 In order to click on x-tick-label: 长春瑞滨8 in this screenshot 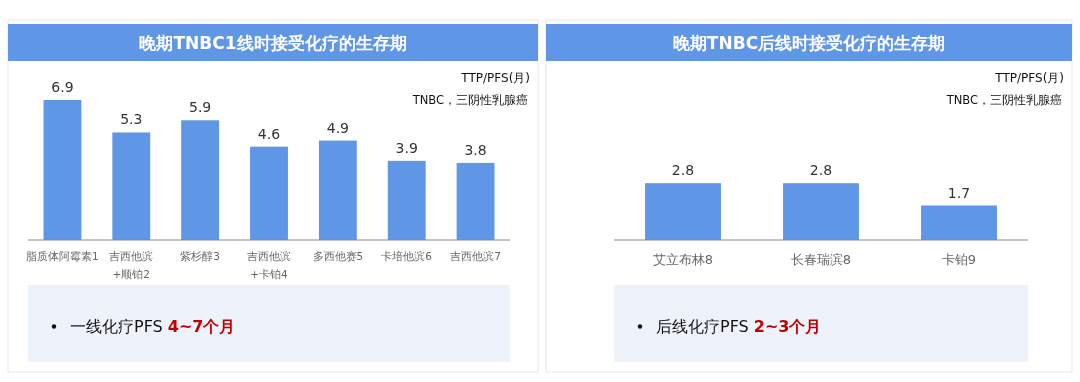, I will do `click(821, 259)`.